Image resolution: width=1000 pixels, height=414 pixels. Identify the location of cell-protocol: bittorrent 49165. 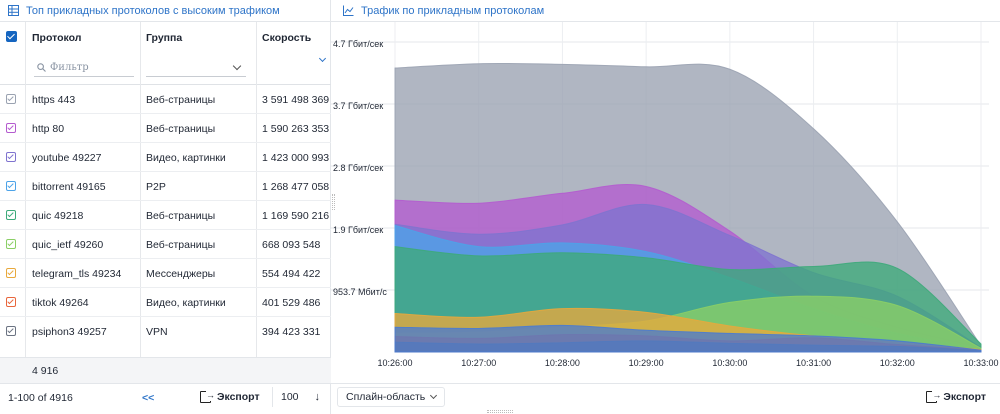
(69, 187).